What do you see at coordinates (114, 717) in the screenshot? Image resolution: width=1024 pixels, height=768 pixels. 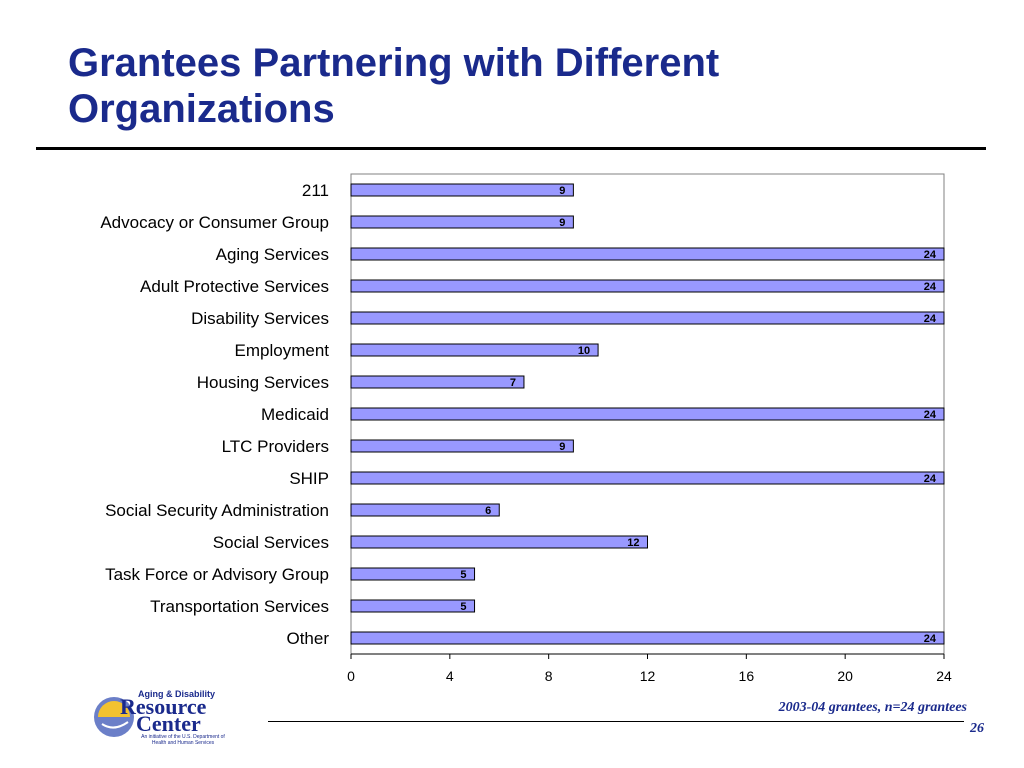 I see `resource-center-logo` at bounding box center [114, 717].